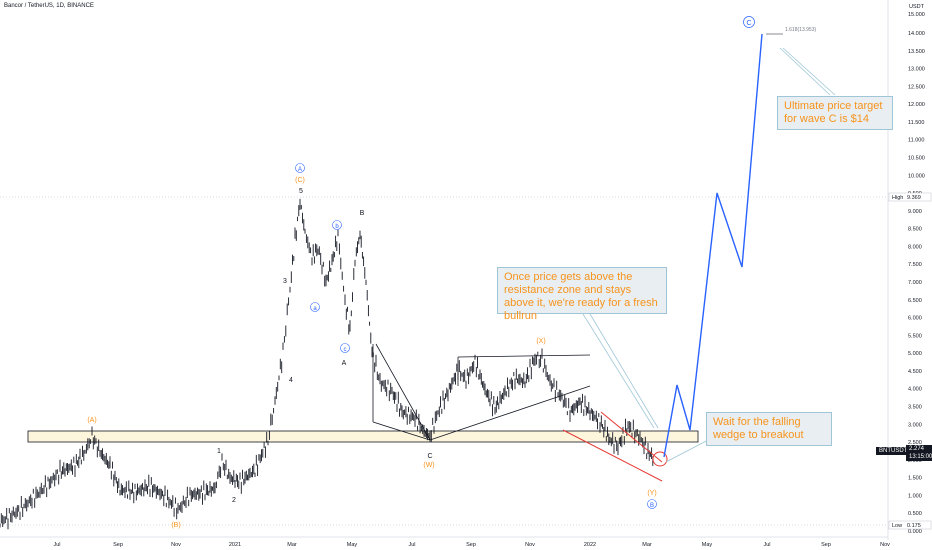  I want to click on falling-wedge, so click(612, 446).